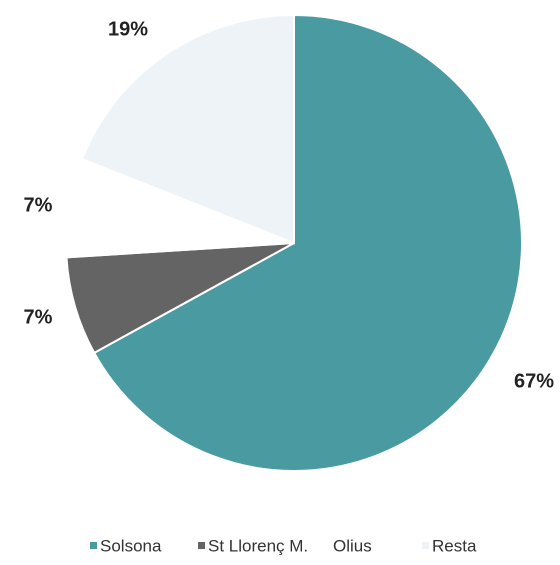 The width and height of the screenshot is (560, 565). I want to click on legend-label: St Llorenç M., so click(258, 545).